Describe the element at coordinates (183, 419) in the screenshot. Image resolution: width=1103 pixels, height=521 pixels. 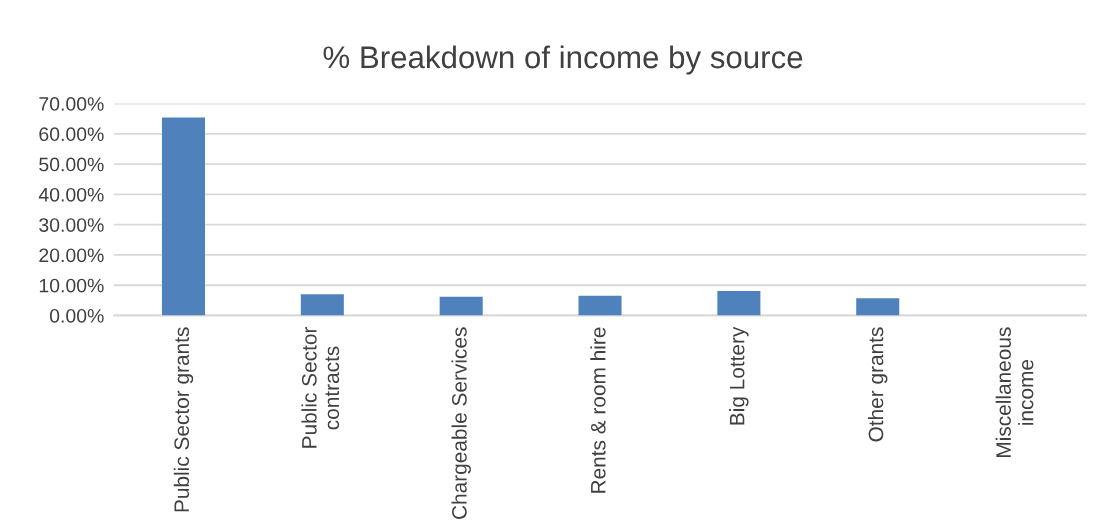
I see `x-tick-label: Public Sector grants` at that location.